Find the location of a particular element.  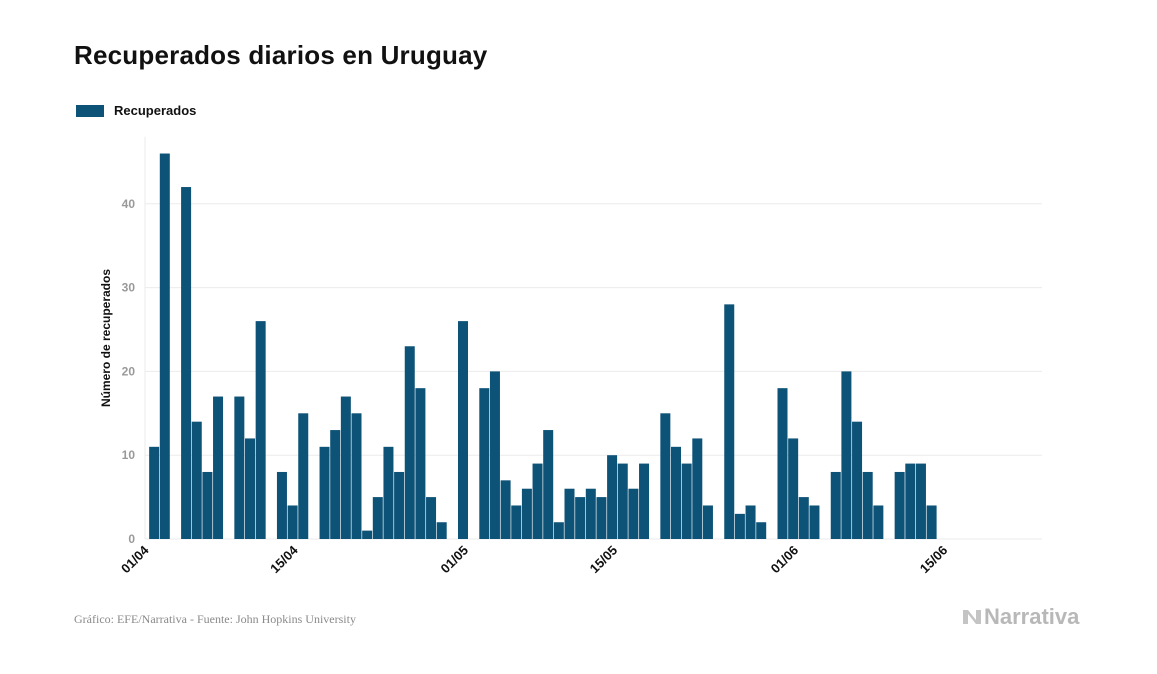

x-tick-label: 15/06 is located at coordinates (934, 560).